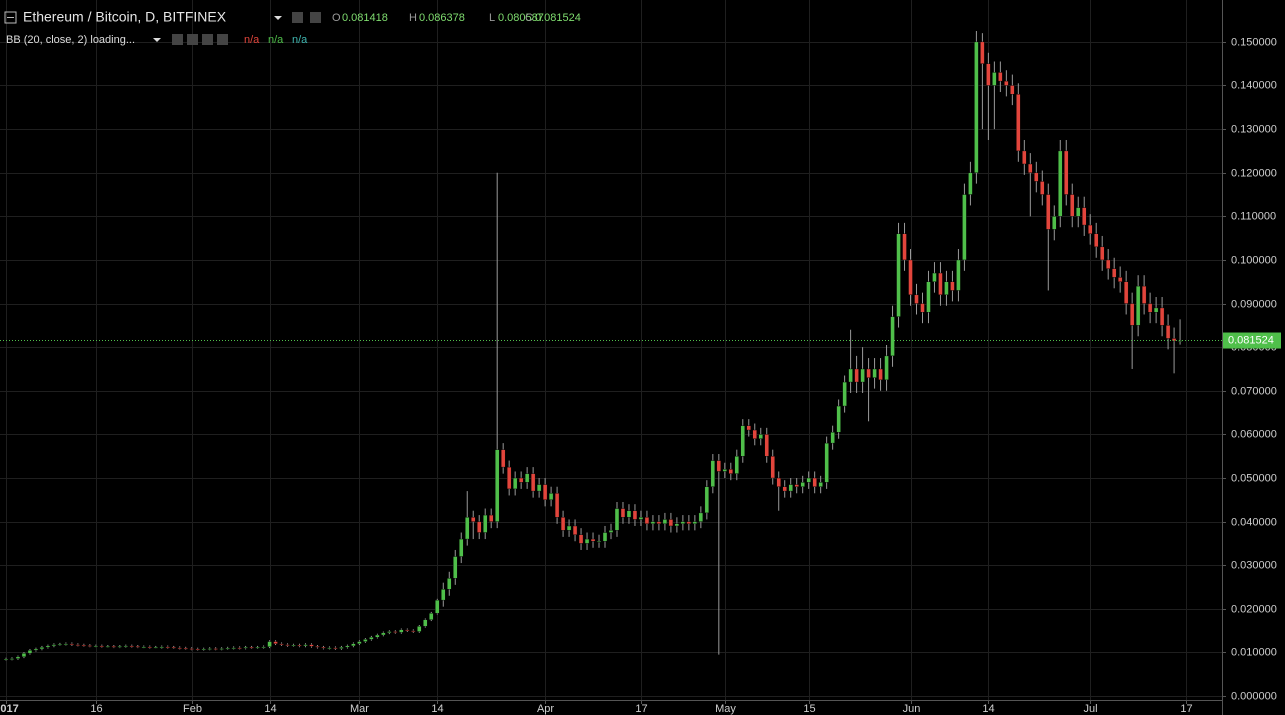 This screenshot has height=715, width=1285. I want to click on chart-title: Ethereum / Bitcoin, D, BITFINEX, so click(125, 17).